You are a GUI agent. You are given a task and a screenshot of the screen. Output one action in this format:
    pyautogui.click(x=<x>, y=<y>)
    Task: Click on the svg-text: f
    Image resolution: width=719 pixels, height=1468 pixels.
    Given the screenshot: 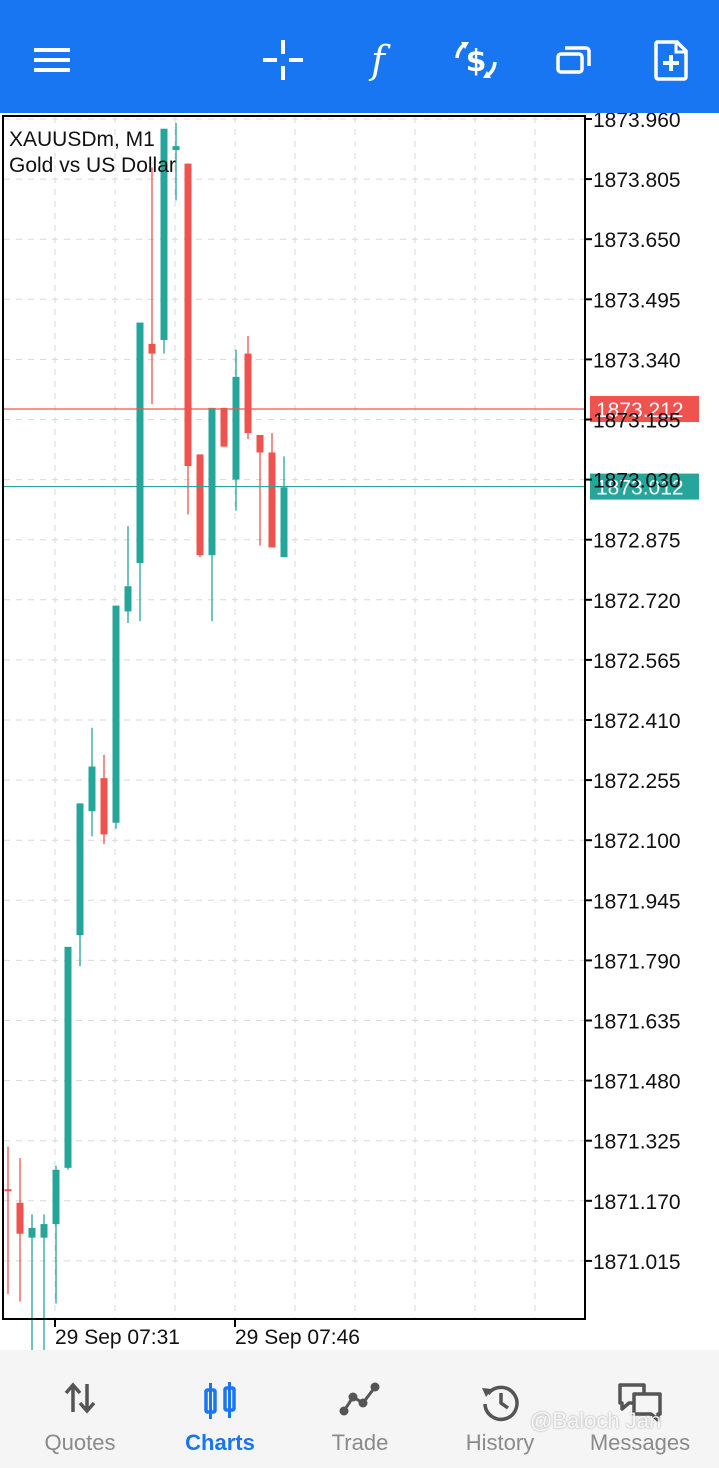 What is the action you would take?
    pyautogui.click(x=379, y=60)
    